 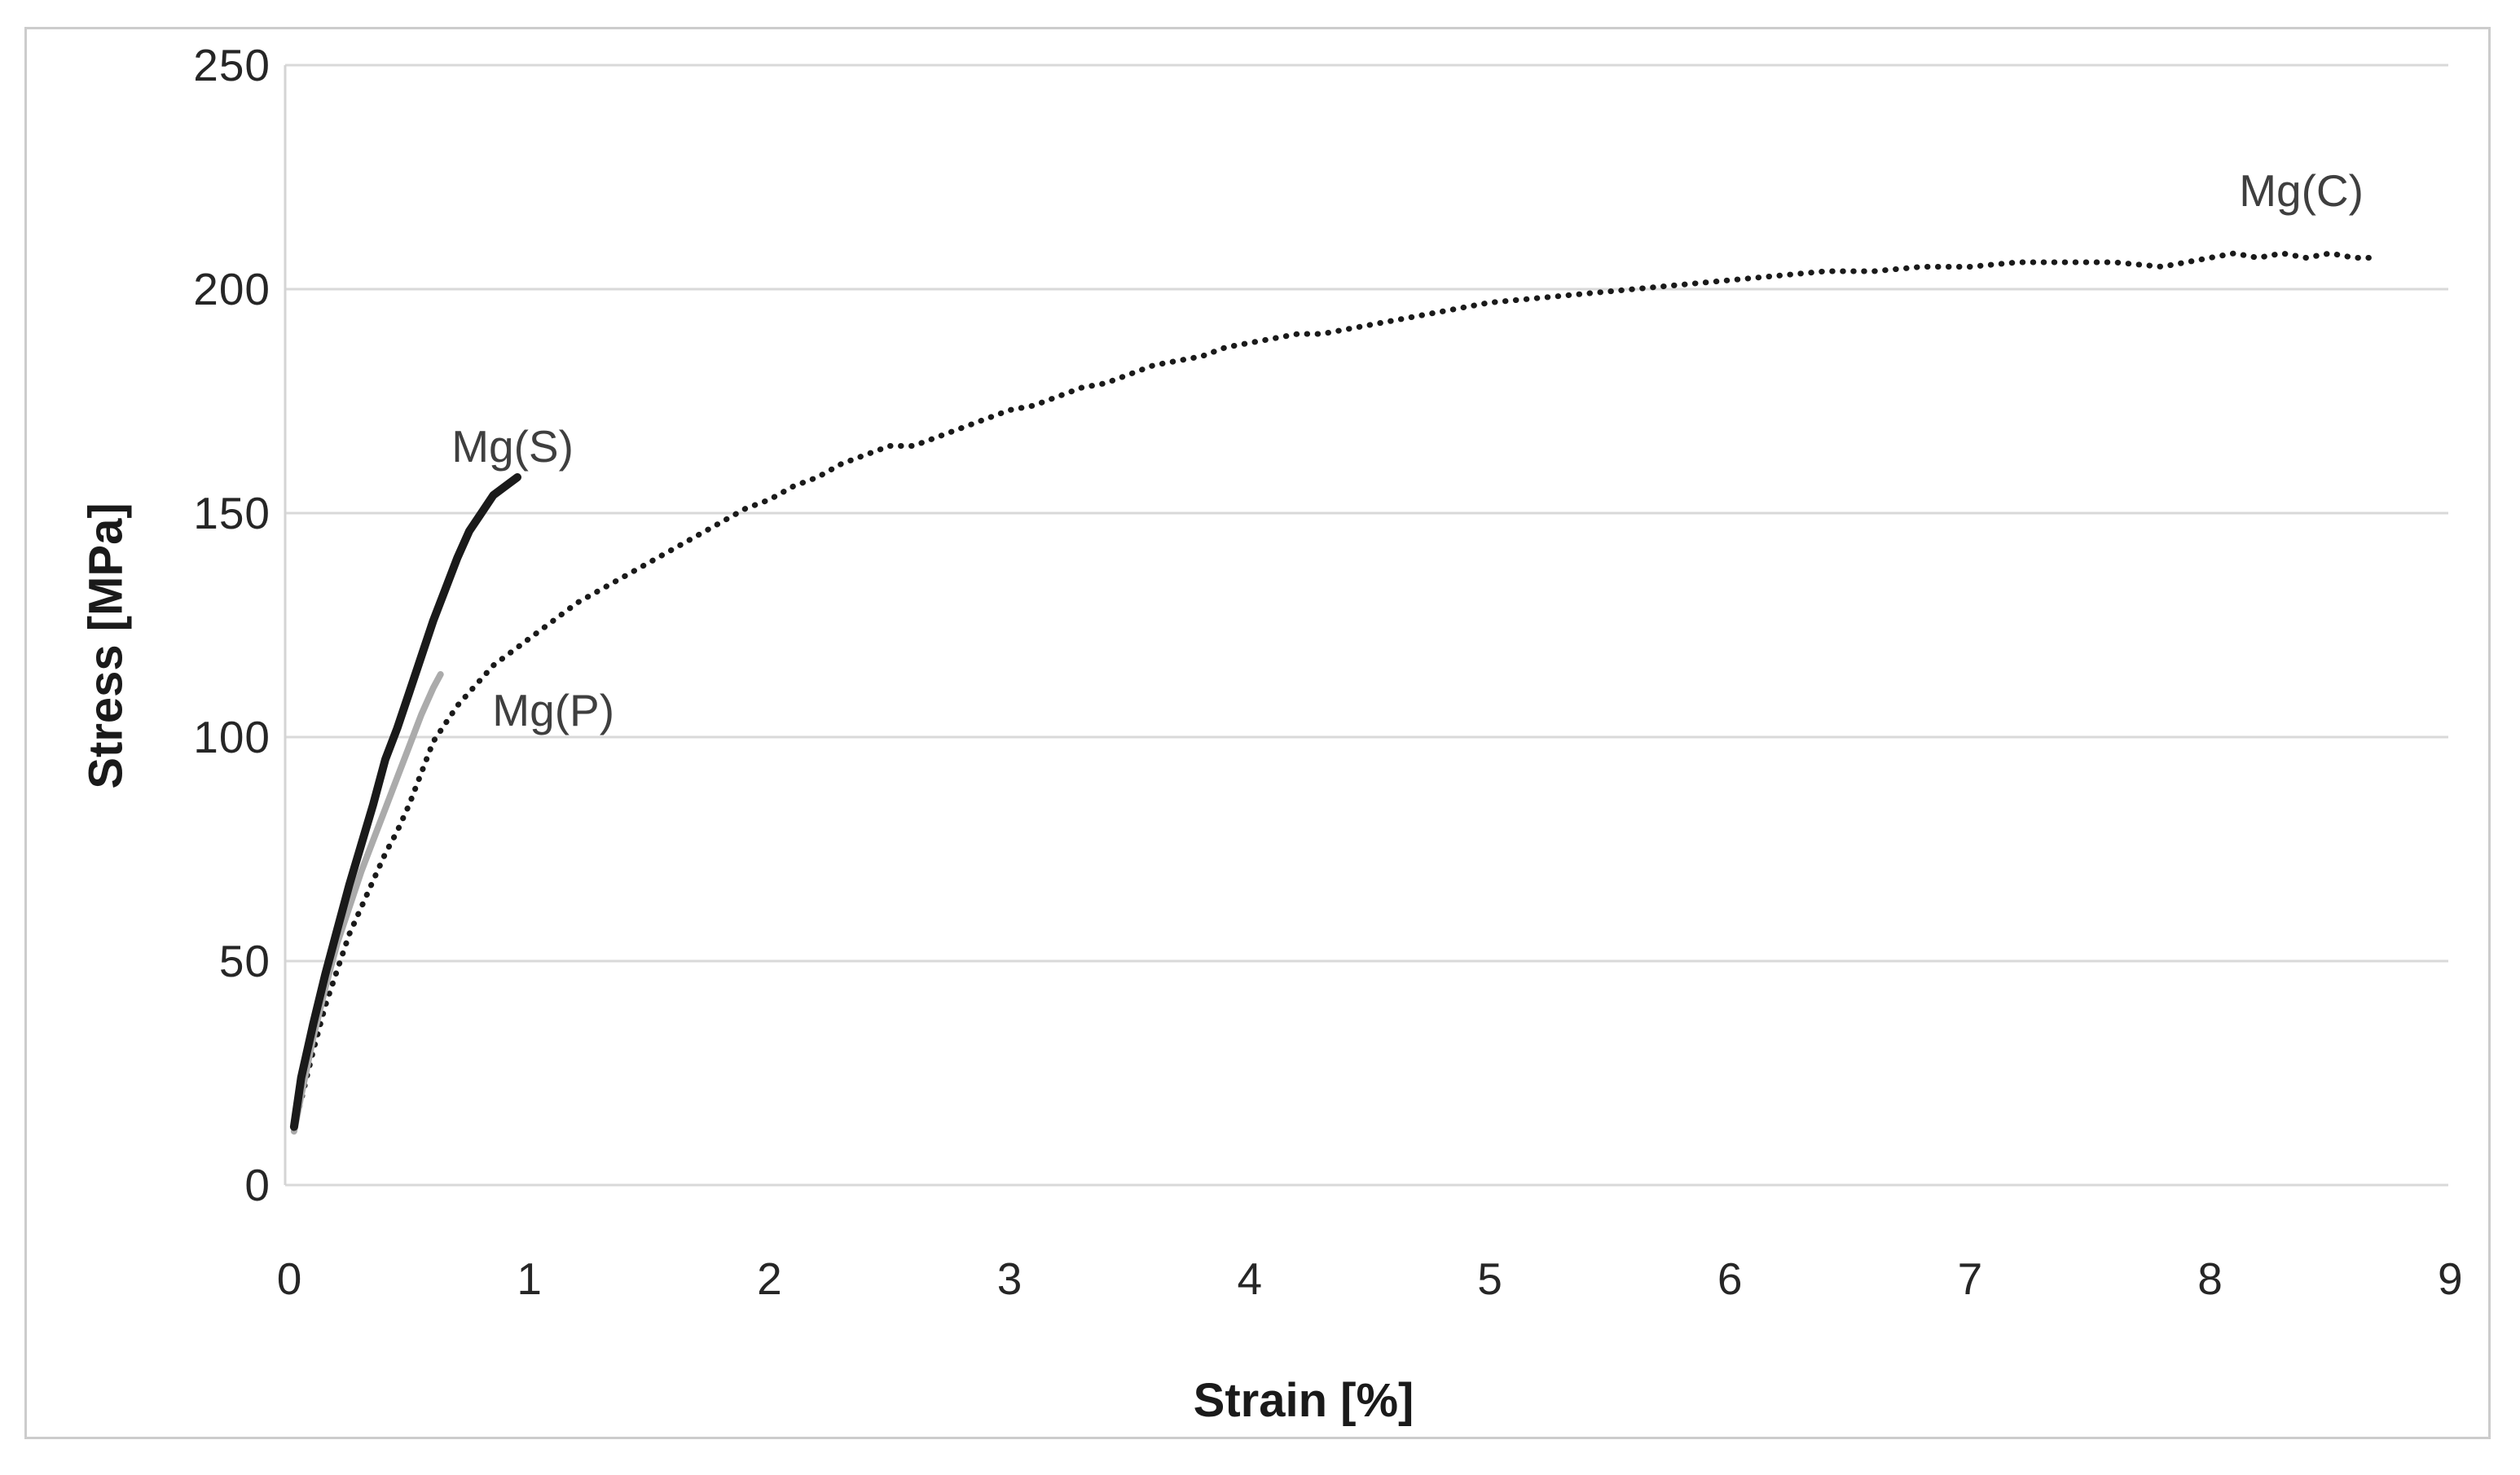 I want to click on y-tick-label-200: 200, so click(x=232, y=289).